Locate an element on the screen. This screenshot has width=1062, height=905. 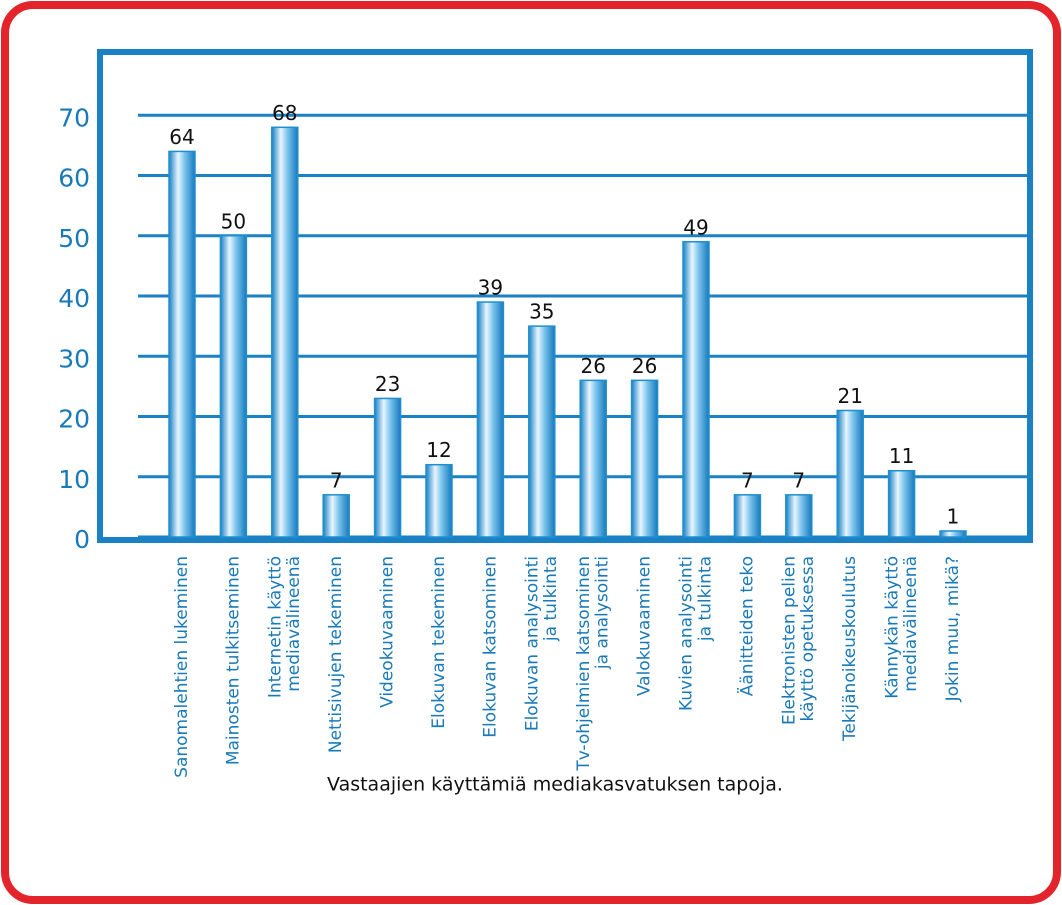
y-tick-label: 10 is located at coordinates (74, 479).